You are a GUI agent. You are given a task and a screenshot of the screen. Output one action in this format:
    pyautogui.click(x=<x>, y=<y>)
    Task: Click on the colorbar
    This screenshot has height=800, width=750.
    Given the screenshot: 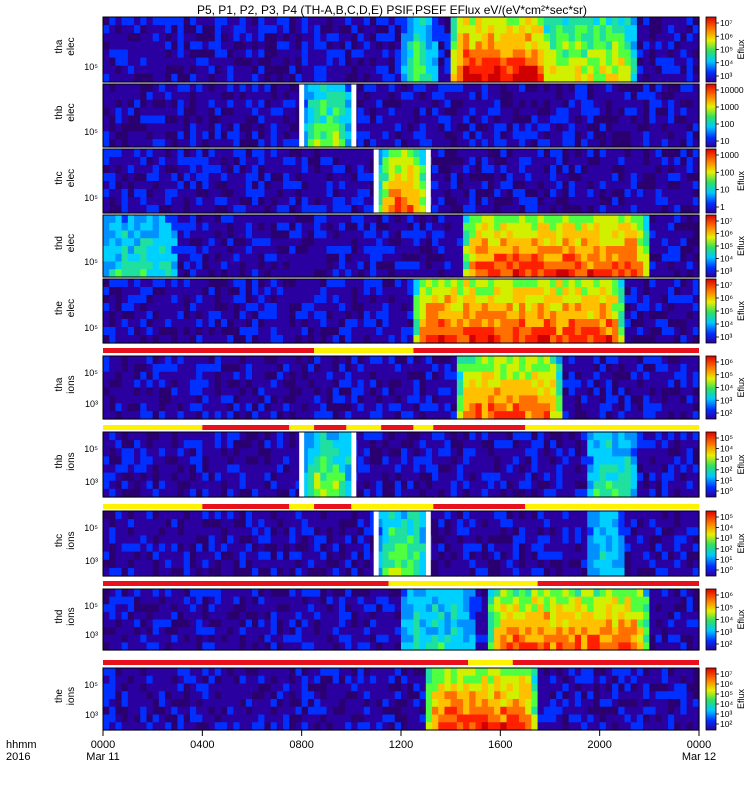 What is the action you would take?
    pyautogui.click(x=711, y=115)
    